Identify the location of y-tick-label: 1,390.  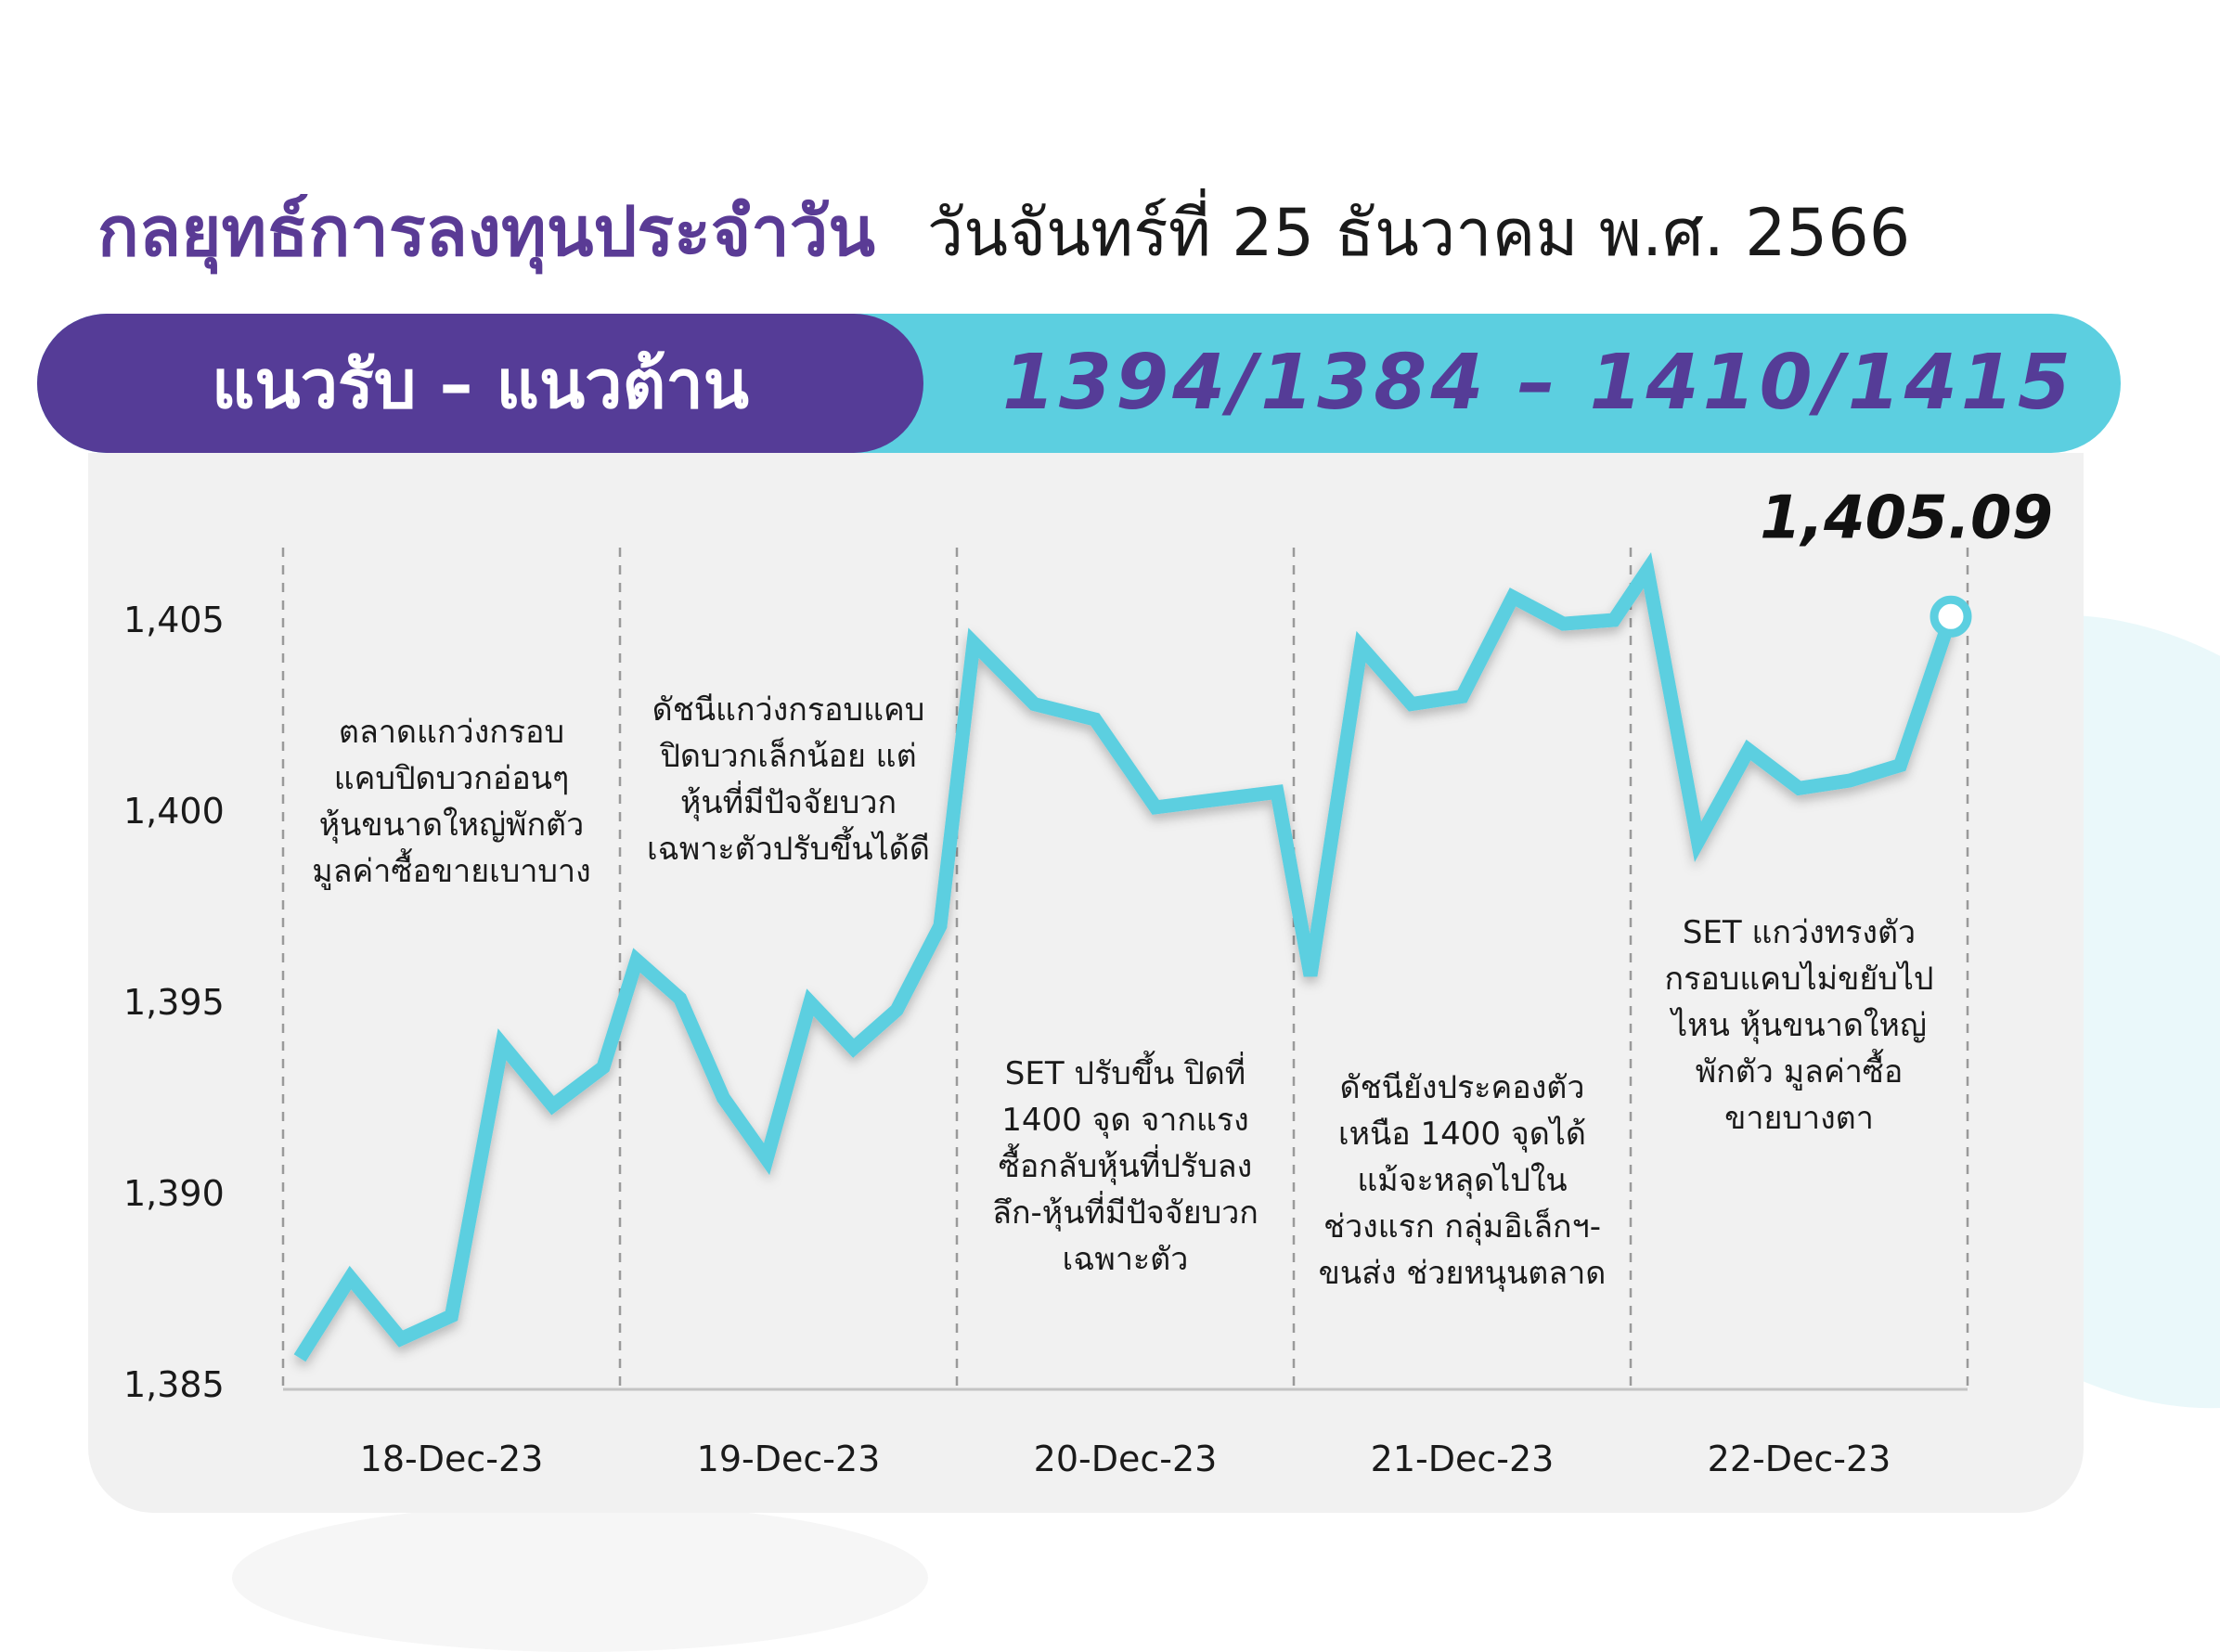
(174, 1193).